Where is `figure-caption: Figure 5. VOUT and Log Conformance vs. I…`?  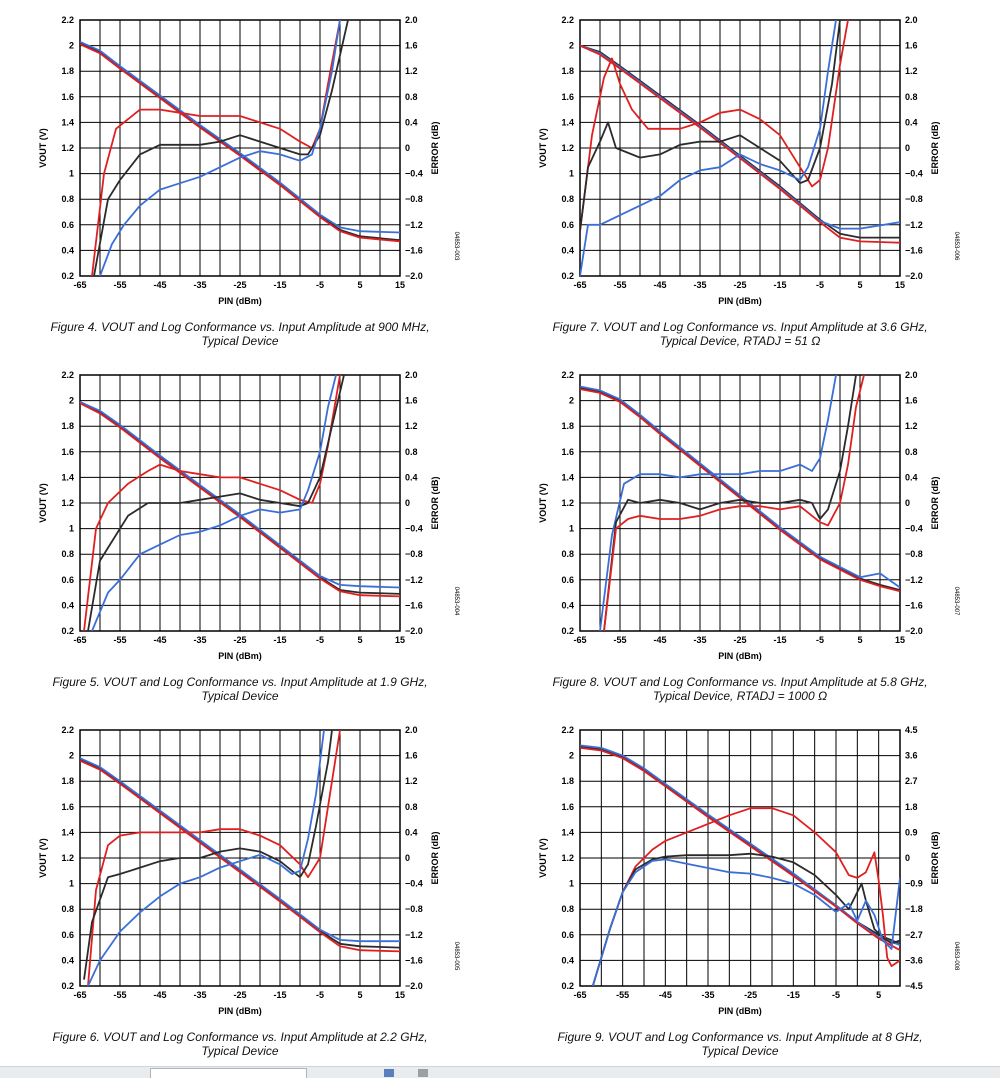
figure-caption: Figure 5. VOUT and Log Conformance vs. I… is located at coordinates (240, 689).